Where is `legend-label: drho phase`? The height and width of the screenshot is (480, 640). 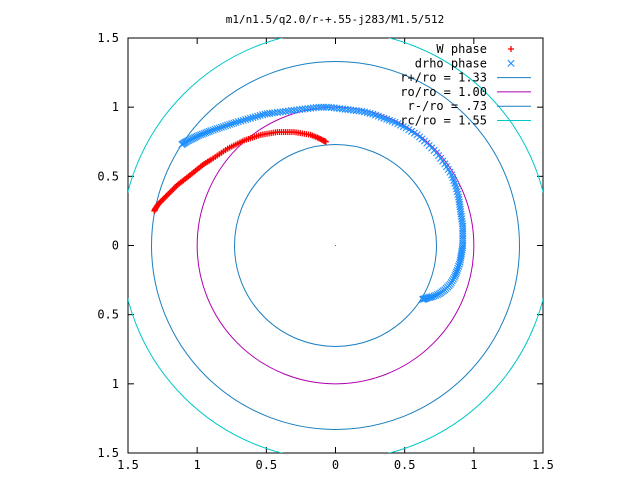
legend-label: drho phase is located at coordinates (451, 63).